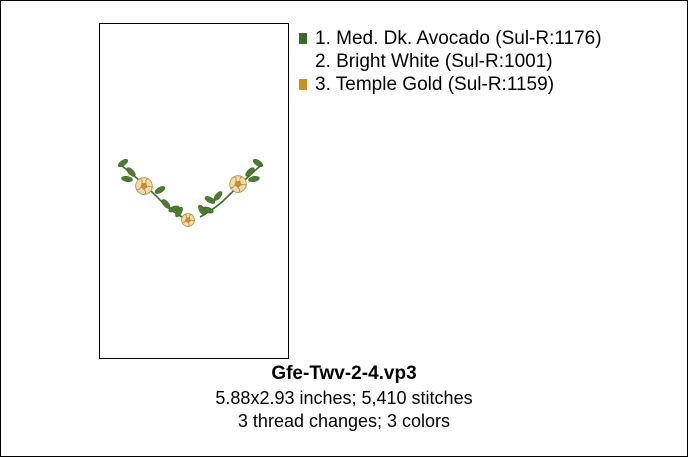 This screenshot has width=688, height=457. Describe the element at coordinates (344, 398) in the screenshot. I see `design-size-stitches: 5.88x2.93 inches; 5,410 stitches` at that location.